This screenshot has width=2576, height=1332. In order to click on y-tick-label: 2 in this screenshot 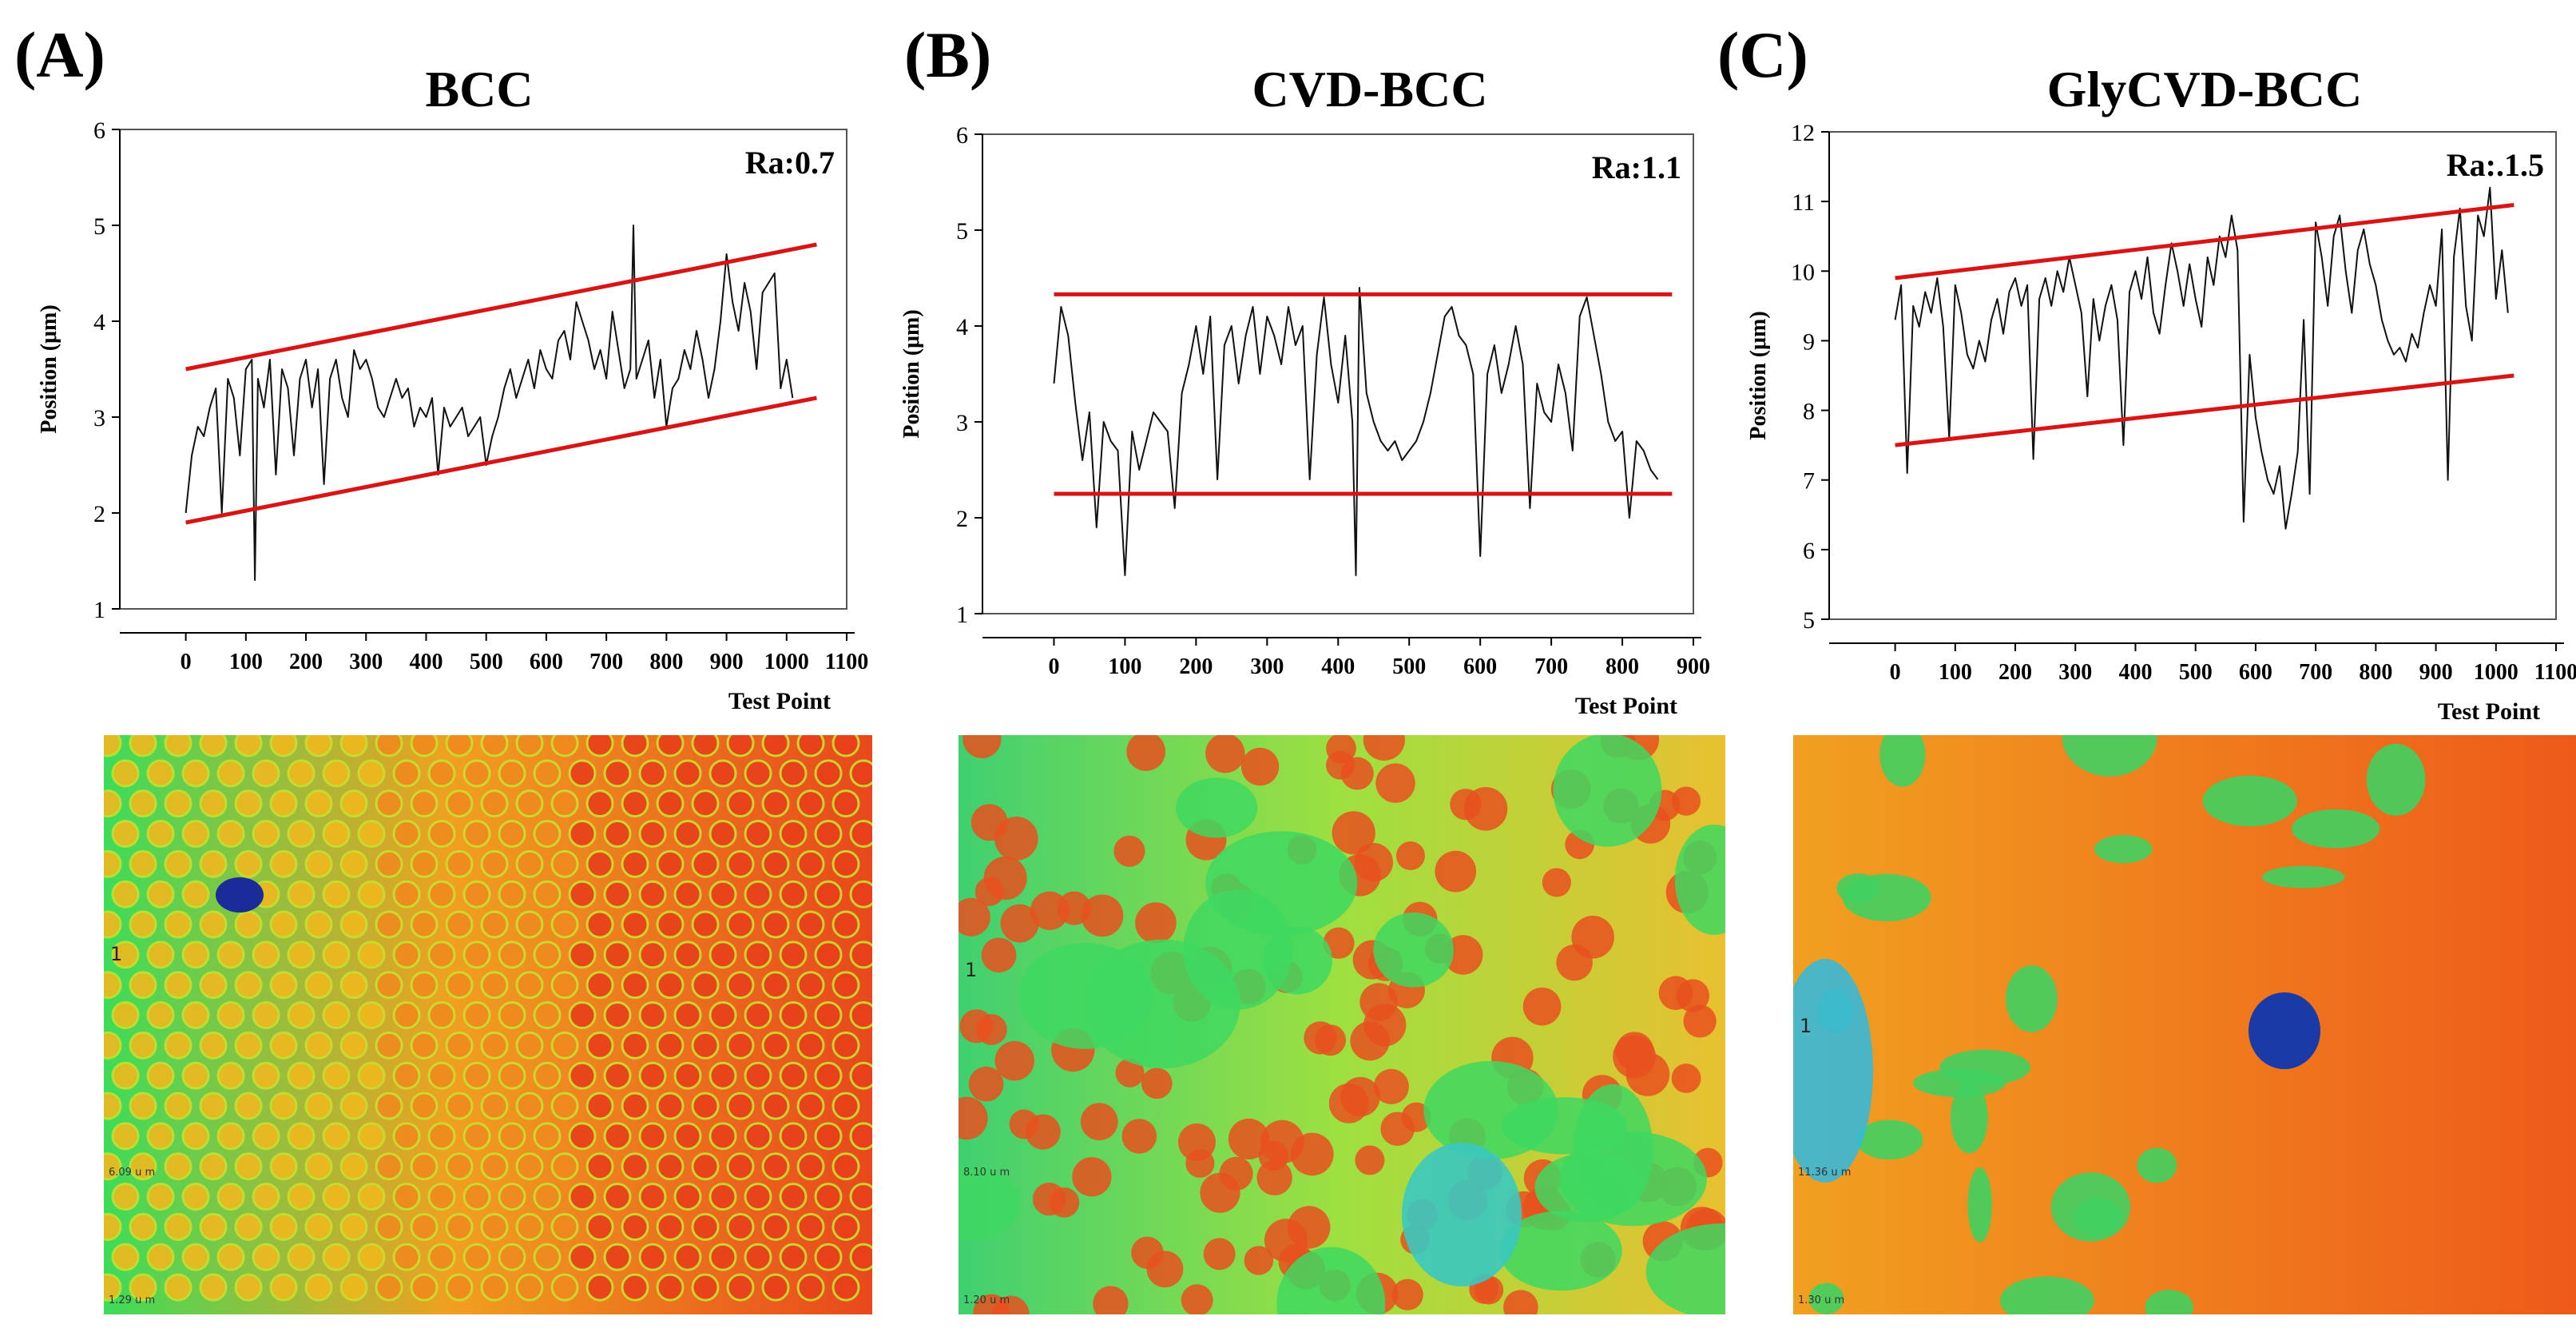, I will do `click(962, 519)`.